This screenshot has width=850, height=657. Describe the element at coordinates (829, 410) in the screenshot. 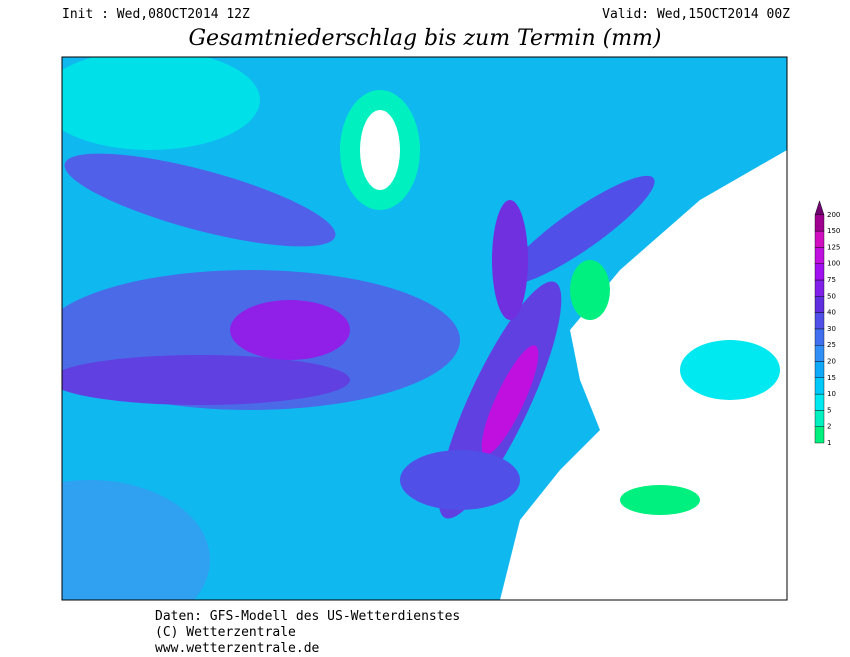

I see `colorbar-label: 5` at that location.